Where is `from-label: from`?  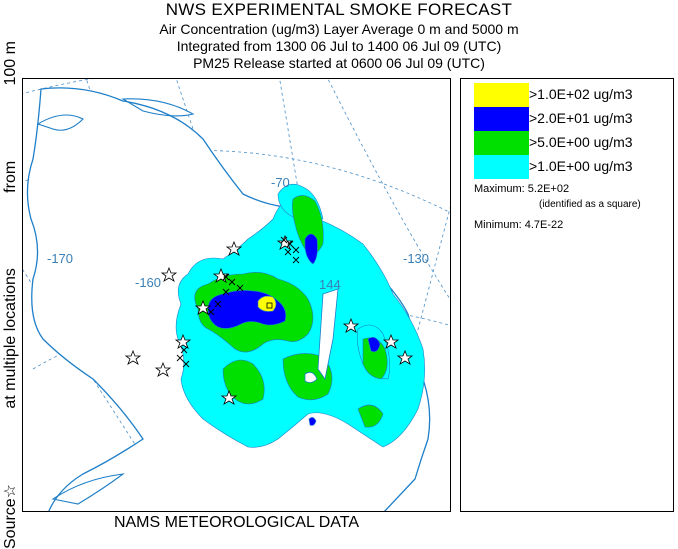
from-label: from is located at coordinates (11, 177).